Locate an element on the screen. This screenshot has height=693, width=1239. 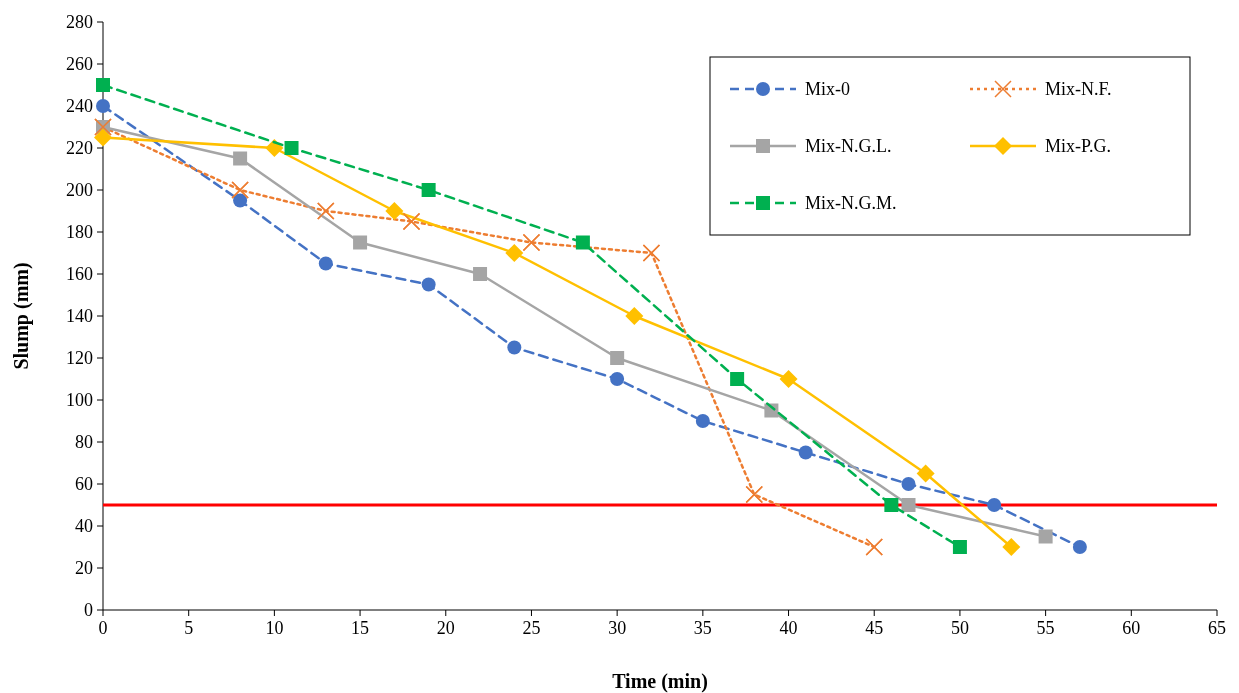
y-tick-label: 200 is located at coordinates (79, 190).